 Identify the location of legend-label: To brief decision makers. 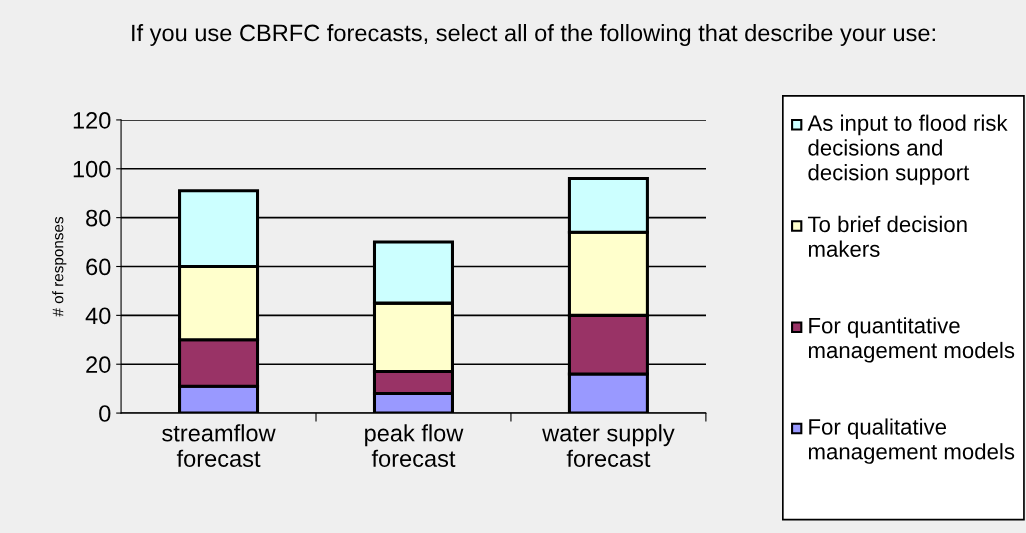
(887, 236).